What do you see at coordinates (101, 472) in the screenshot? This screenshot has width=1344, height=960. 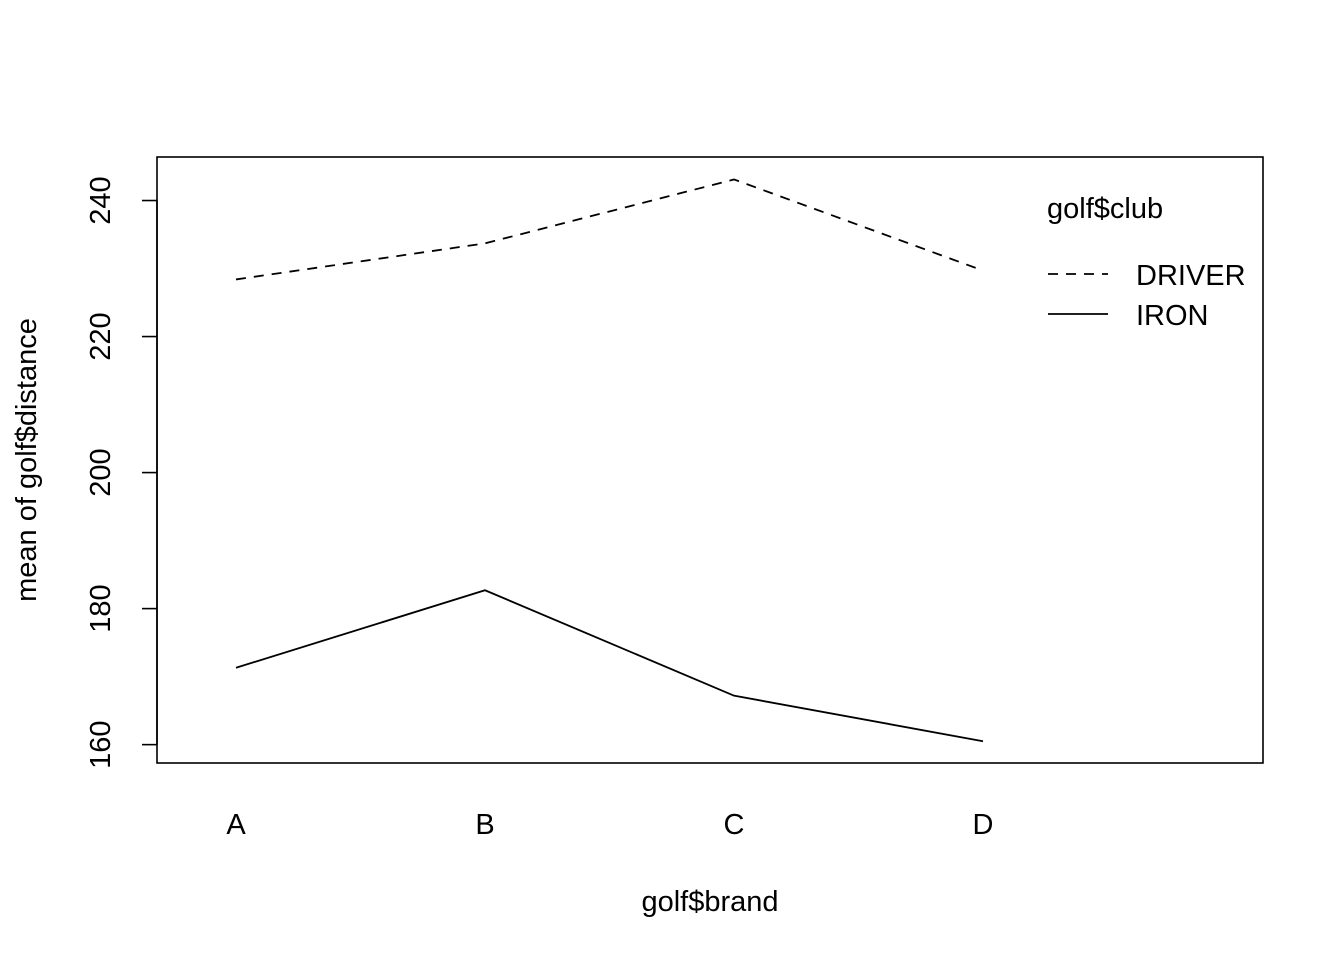 I see `y-tick-label: 200` at bounding box center [101, 472].